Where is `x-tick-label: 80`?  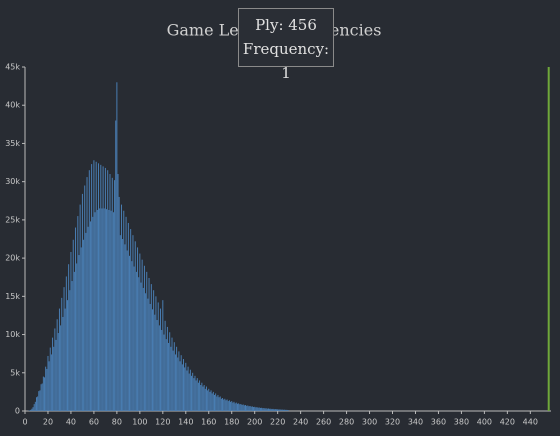 x-tick-label: 80 is located at coordinates (117, 422).